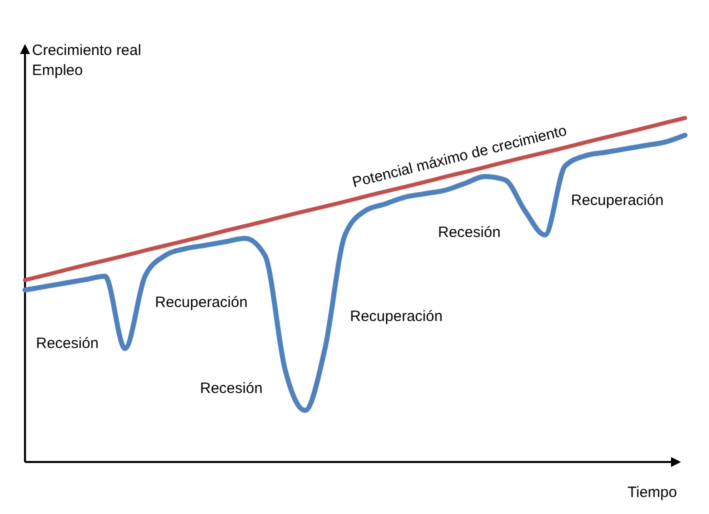 Image resolution: width=709 pixels, height=514 pixels. I want to click on text: Potencial máximo de crecimiento, so click(459, 157).